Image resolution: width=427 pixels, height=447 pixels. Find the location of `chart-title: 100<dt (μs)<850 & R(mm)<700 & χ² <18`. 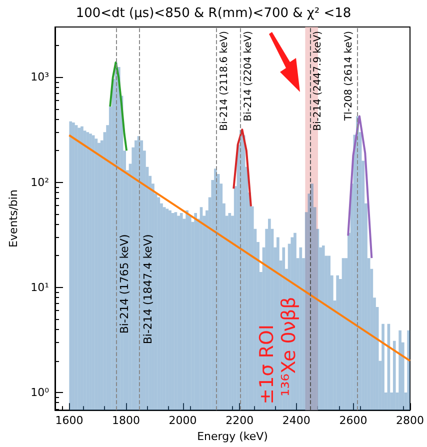

chart-title: 100<dt (μs)<850 & R(mm)<700 & χ² <18 is located at coordinates (214, 13).